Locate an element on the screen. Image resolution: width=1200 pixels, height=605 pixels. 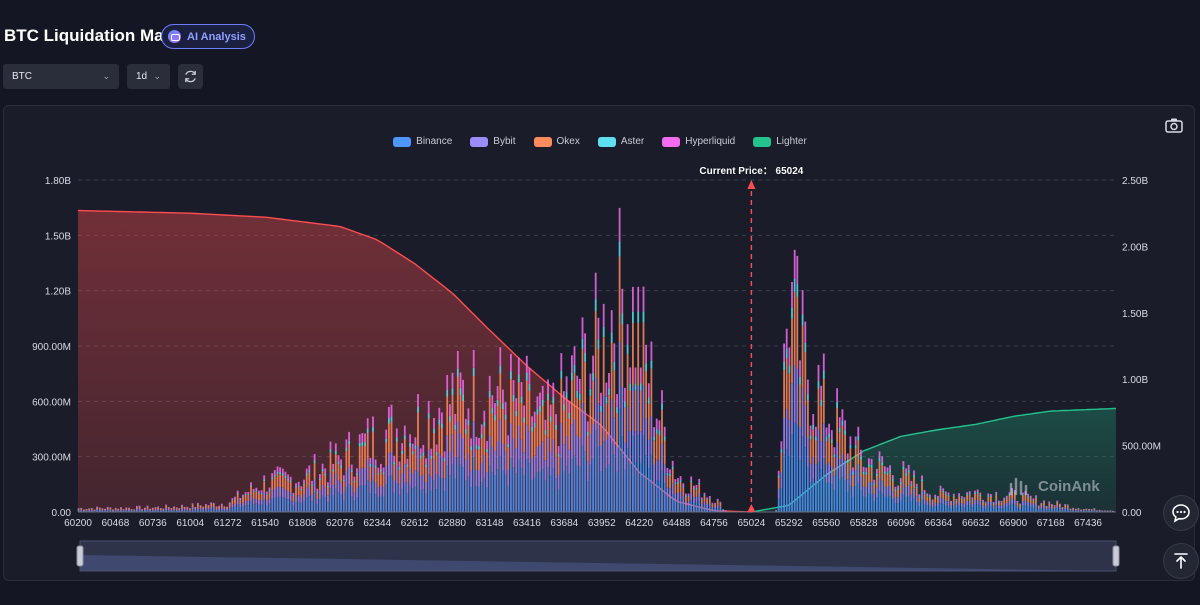
legend-item-binance: Binance is located at coordinates (422, 141).